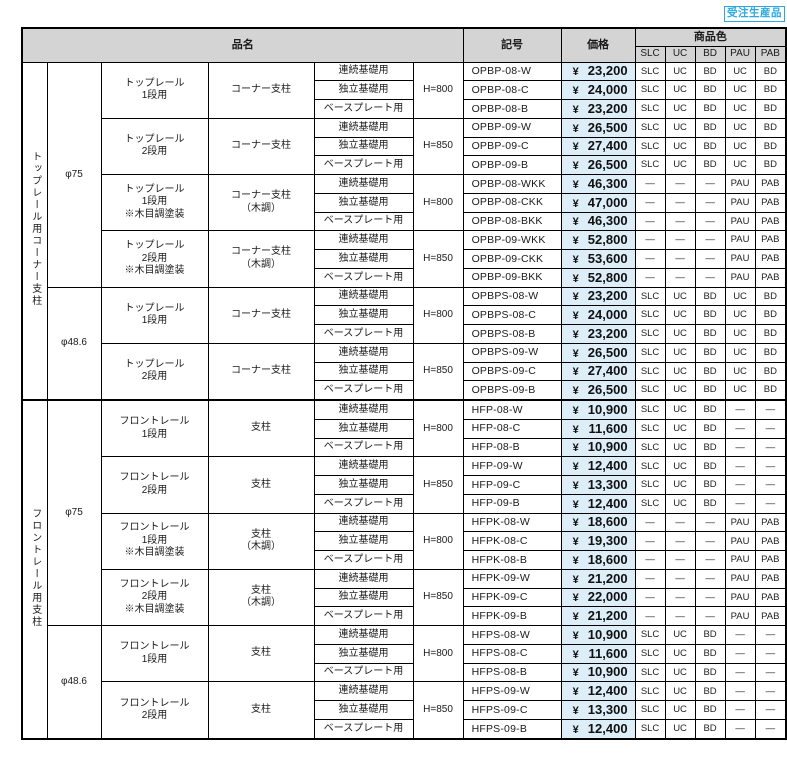 Image resolution: width=787 pixels, height=760 pixels. What do you see at coordinates (512, 371) in the screenshot?
I see `code-cell: OPBPS-09-C` at bounding box center [512, 371].